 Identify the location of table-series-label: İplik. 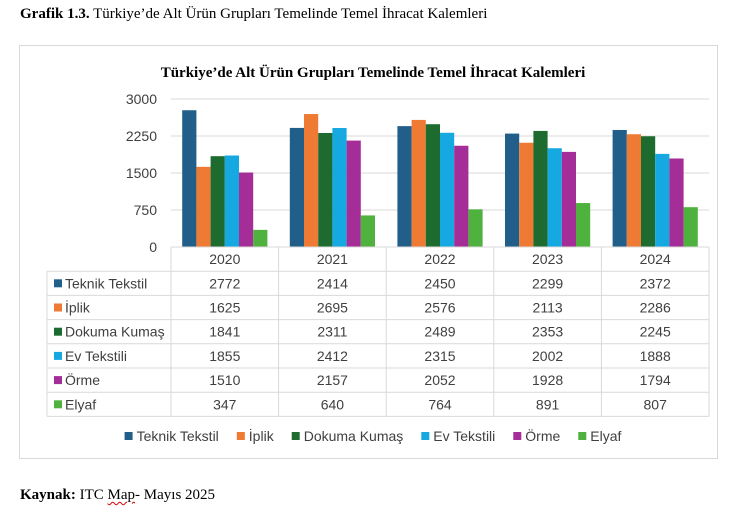
(78, 307).